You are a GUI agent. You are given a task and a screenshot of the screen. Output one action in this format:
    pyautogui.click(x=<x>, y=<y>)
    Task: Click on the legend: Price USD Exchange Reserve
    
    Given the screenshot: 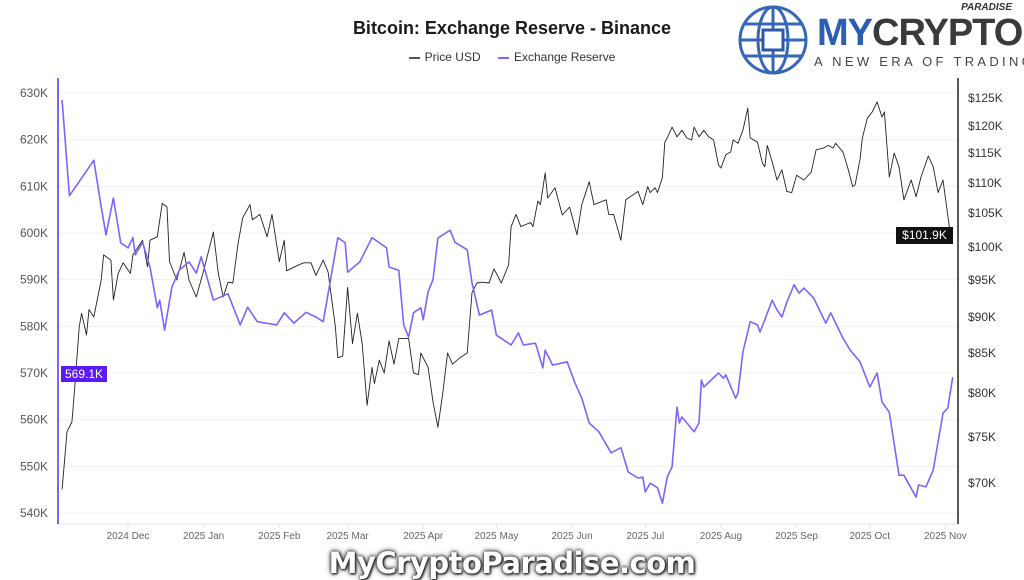 What is the action you would take?
    pyautogui.click(x=512, y=57)
    